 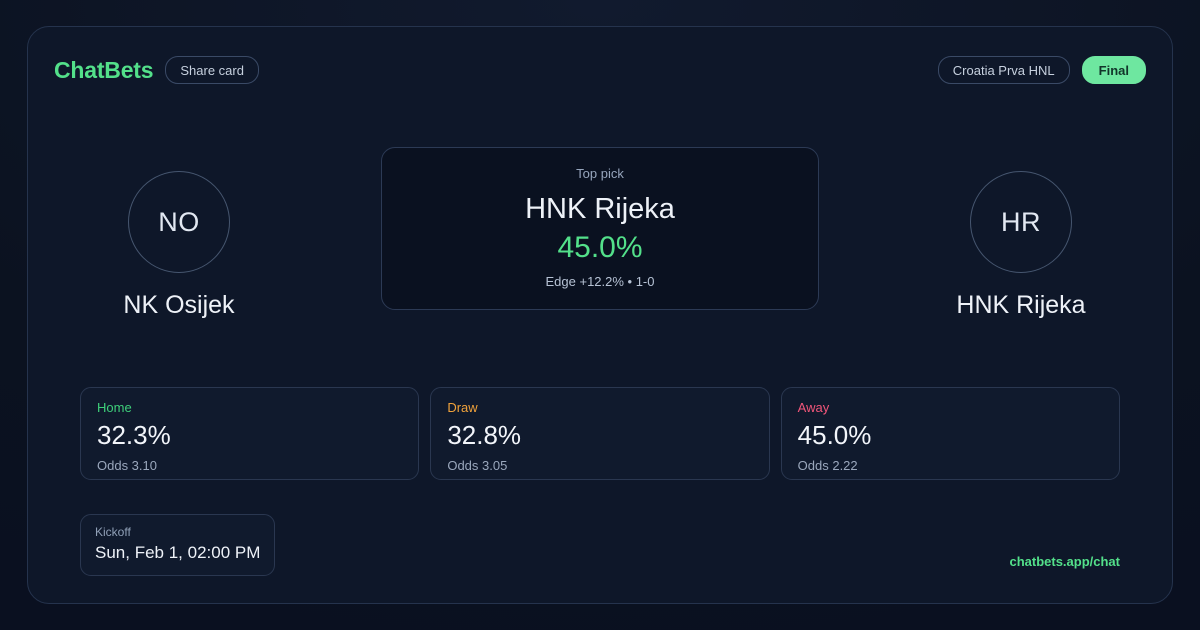 I want to click on share-card-button: Share card, so click(x=212, y=70).